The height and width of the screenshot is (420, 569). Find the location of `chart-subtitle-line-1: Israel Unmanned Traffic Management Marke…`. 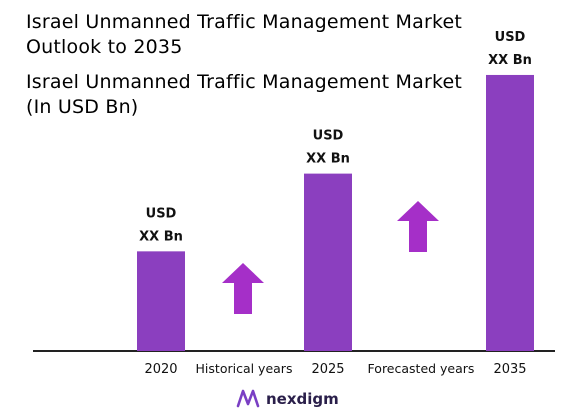

chart-subtitle-line-1: Israel Unmanned Traffic Management Marke… is located at coordinates (244, 82).